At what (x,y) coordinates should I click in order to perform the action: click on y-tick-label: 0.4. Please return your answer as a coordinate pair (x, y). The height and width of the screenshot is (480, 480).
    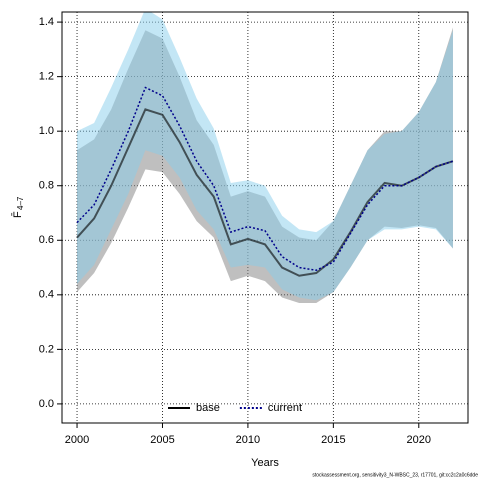
    Looking at the image, I should click on (46, 295).